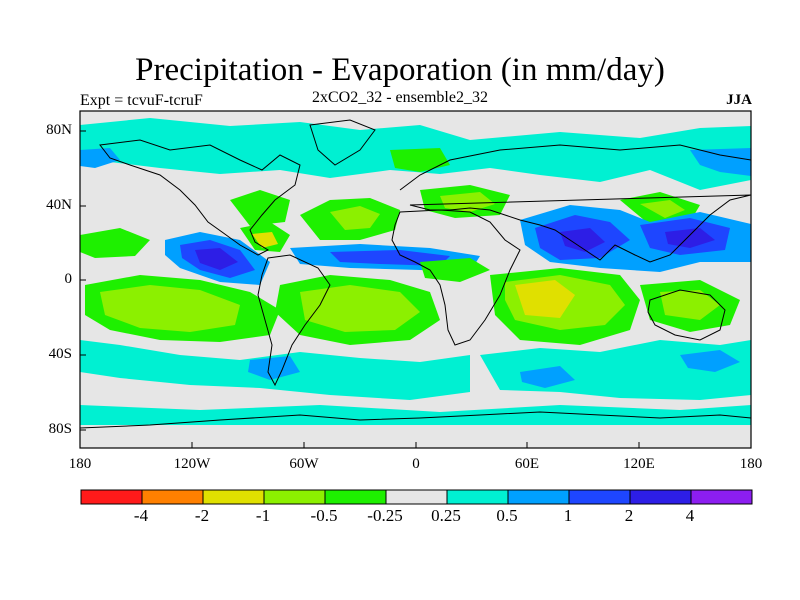  Describe the element at coordinates (115, 243) in the screenshot. I see `north-pacific-tropic-dry` at that location.